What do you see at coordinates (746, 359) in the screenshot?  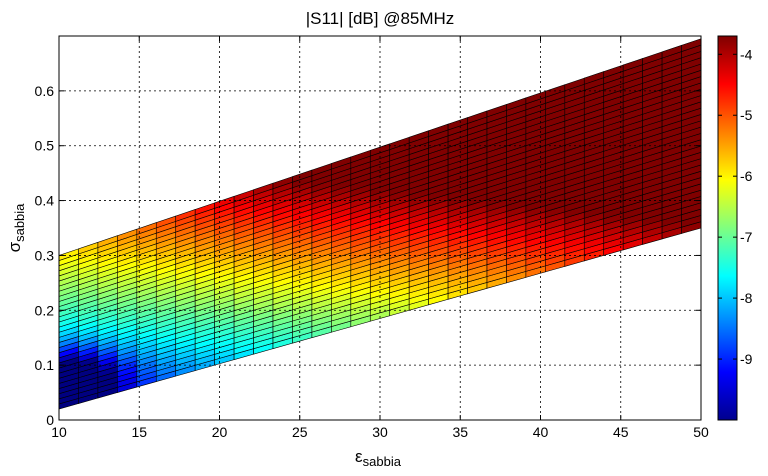 I see `colorbar-tick-label: -9` at bounding box center [746, 359].